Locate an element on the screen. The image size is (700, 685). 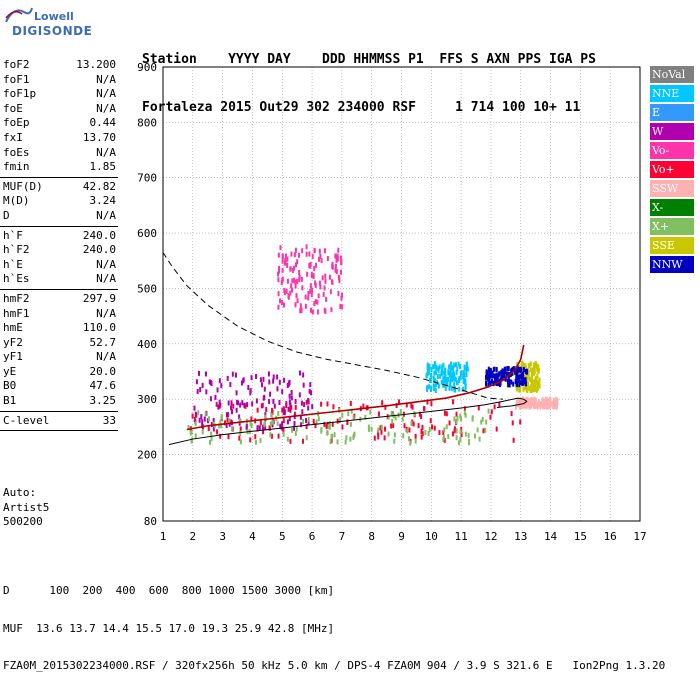
x-tick-label: 1 is located at coordinates (163, 536).